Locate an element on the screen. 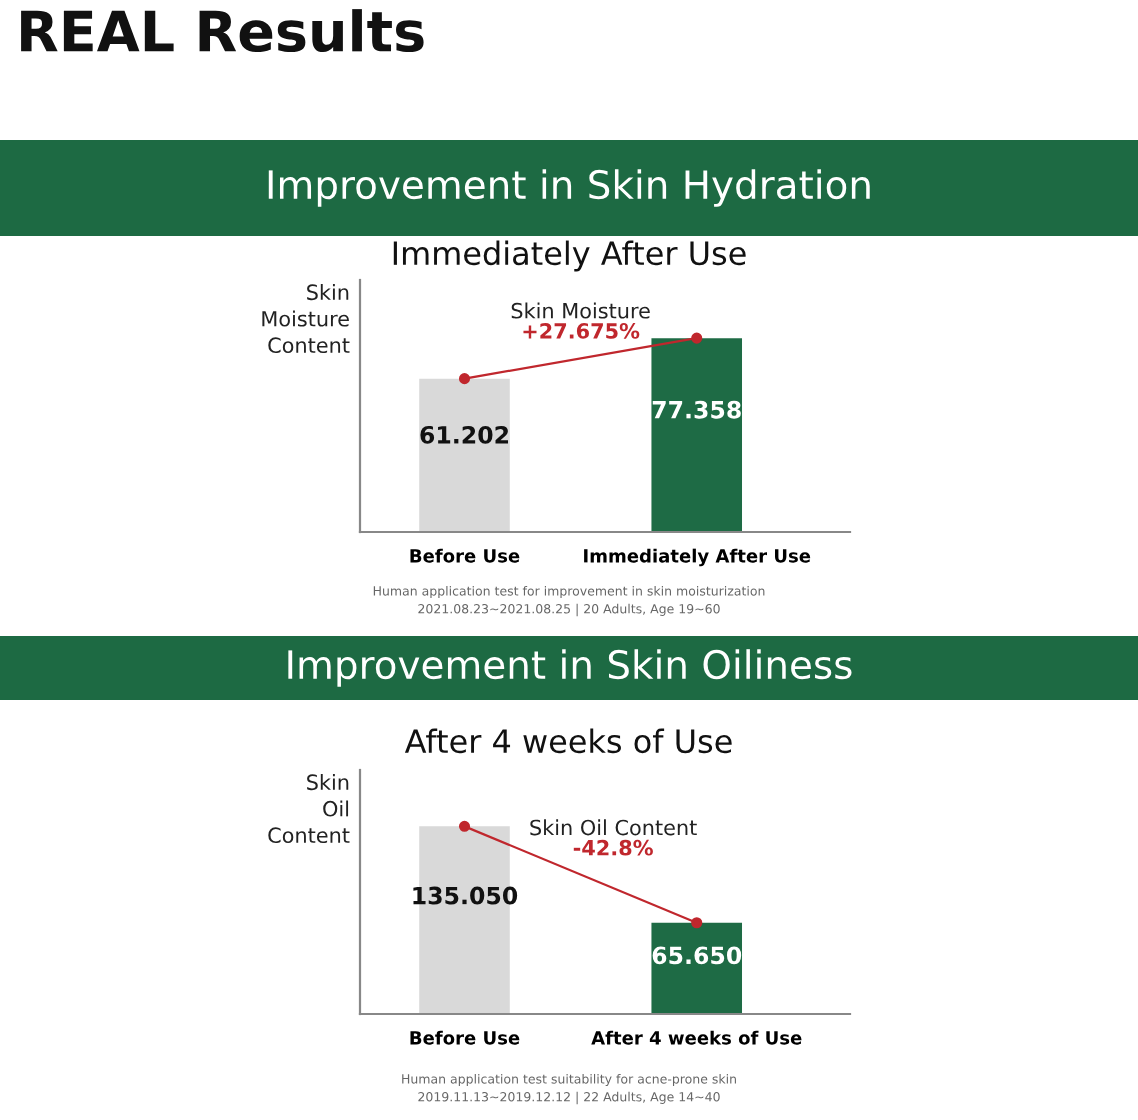 The height and width of the screenshot is (1120, 1138). annotation: +27.675% is located at coordinates (581, 331).